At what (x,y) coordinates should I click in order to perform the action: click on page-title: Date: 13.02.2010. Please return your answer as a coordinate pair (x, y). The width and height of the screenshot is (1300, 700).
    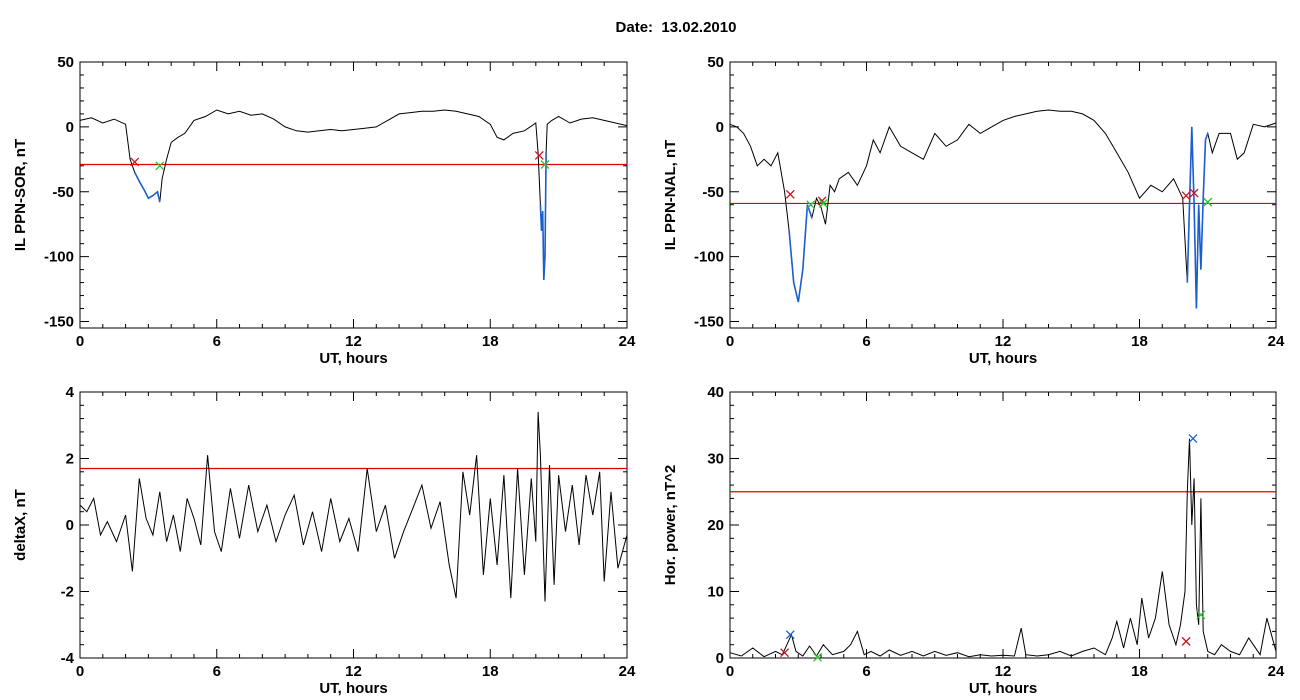
    Looking at the image, I should click on (676, 27).